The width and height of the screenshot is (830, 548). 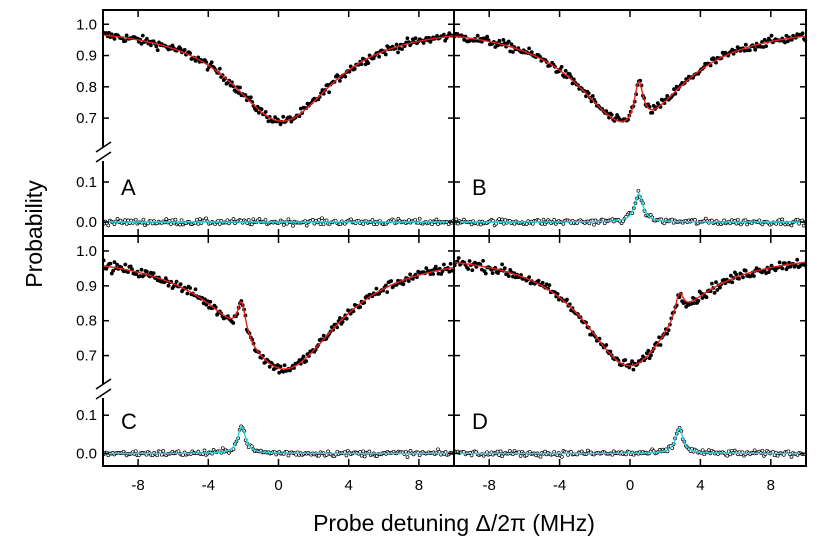 I want to click on upper-points-d, so click(x=630, y=314).